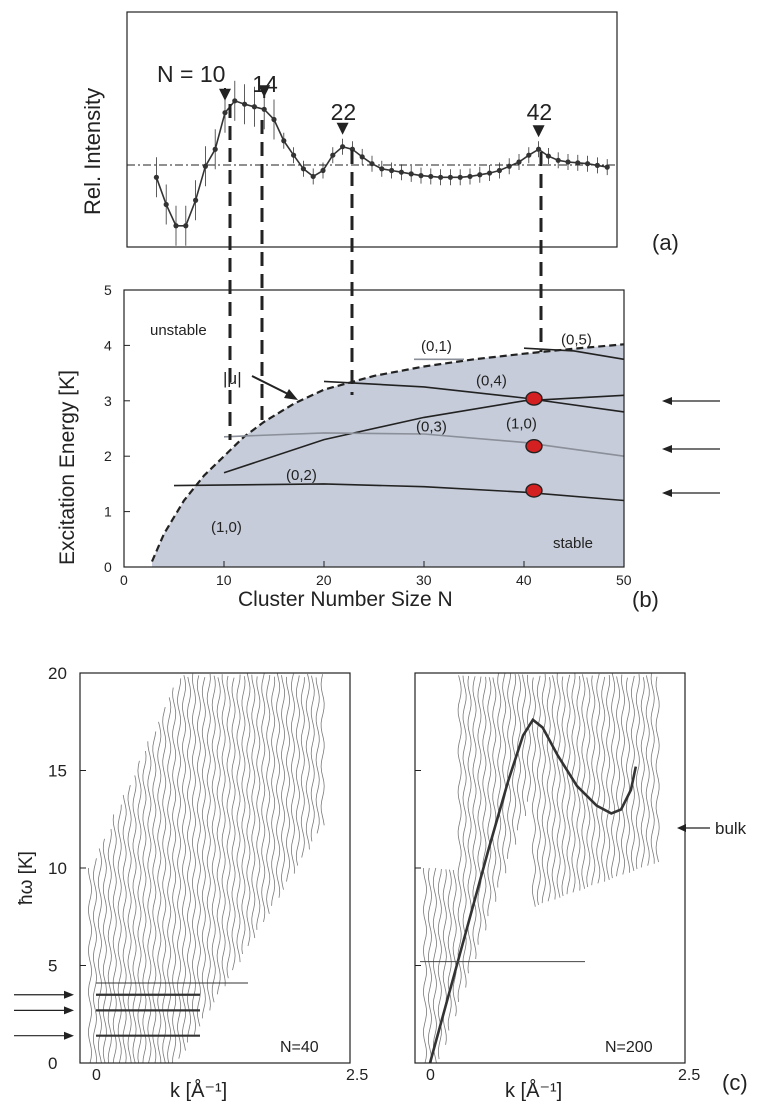 The height and width of the screenshot is (1110, 761). What do you see at coordinates (540, 112) in the screenshot?
I see `peak-label-42: 42` at bounding box center [540, 112].